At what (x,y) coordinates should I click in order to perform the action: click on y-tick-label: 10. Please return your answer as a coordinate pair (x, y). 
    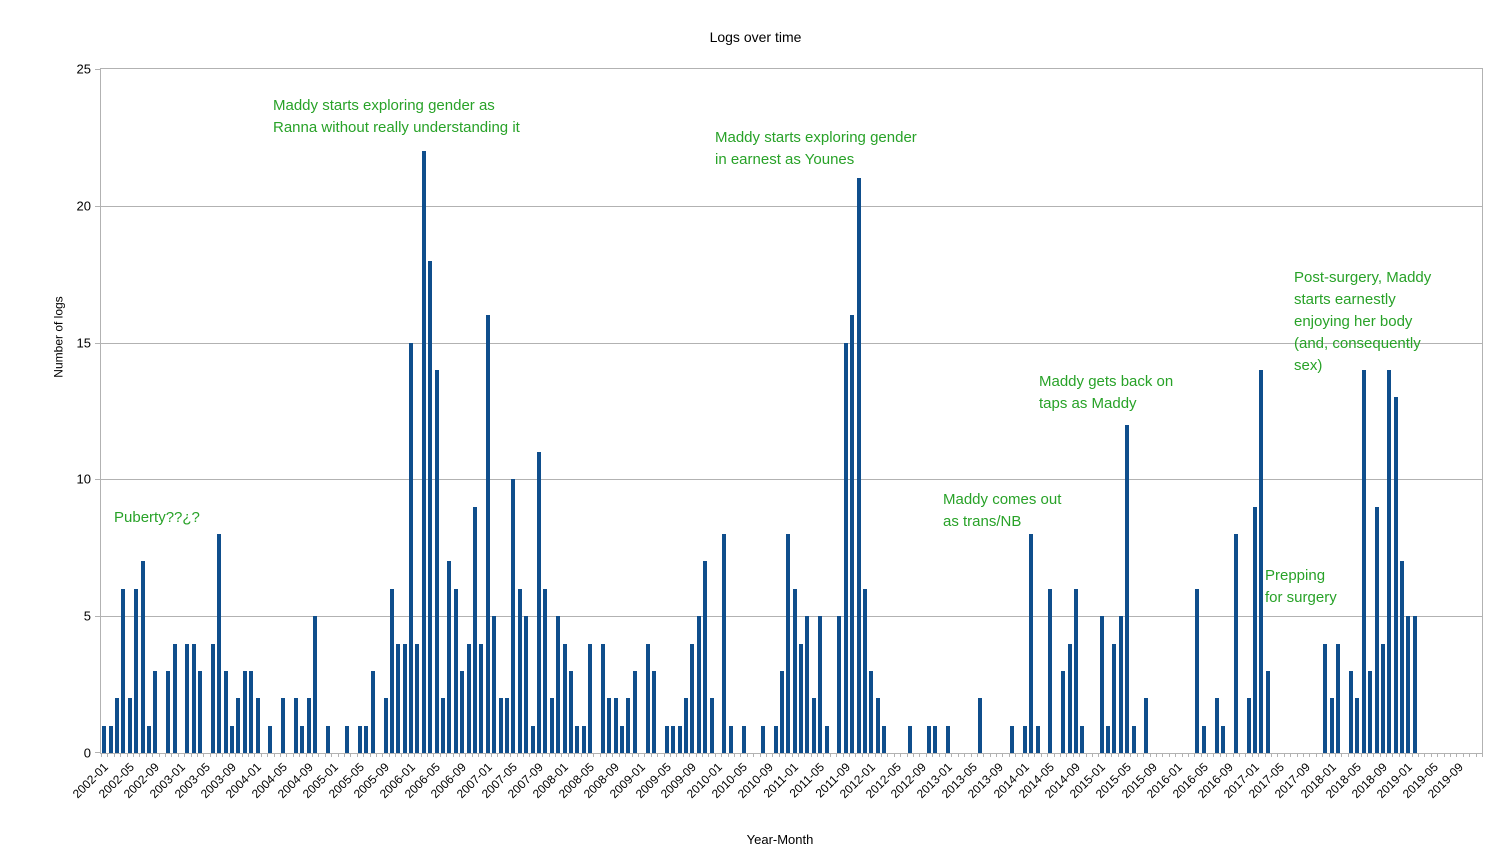
    Looking at the image, I should click on (83, 479).